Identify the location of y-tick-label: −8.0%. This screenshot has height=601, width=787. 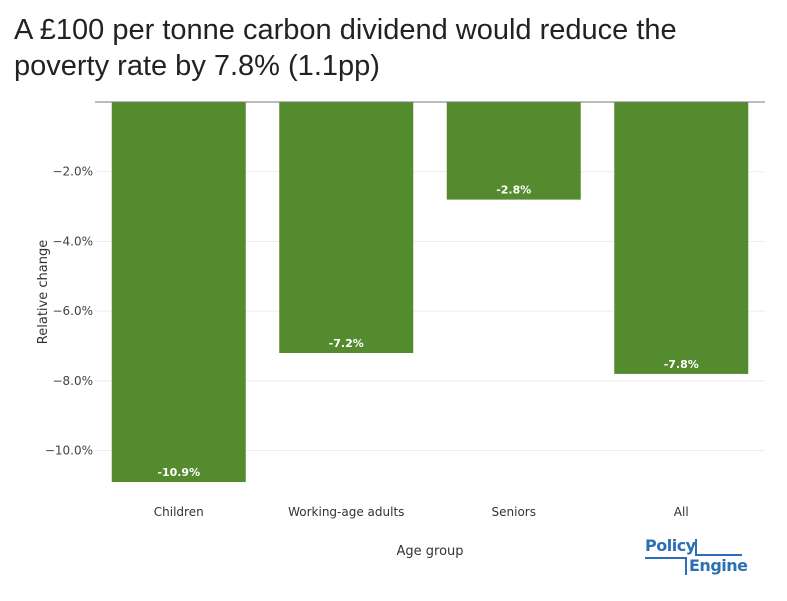
(72, 381).